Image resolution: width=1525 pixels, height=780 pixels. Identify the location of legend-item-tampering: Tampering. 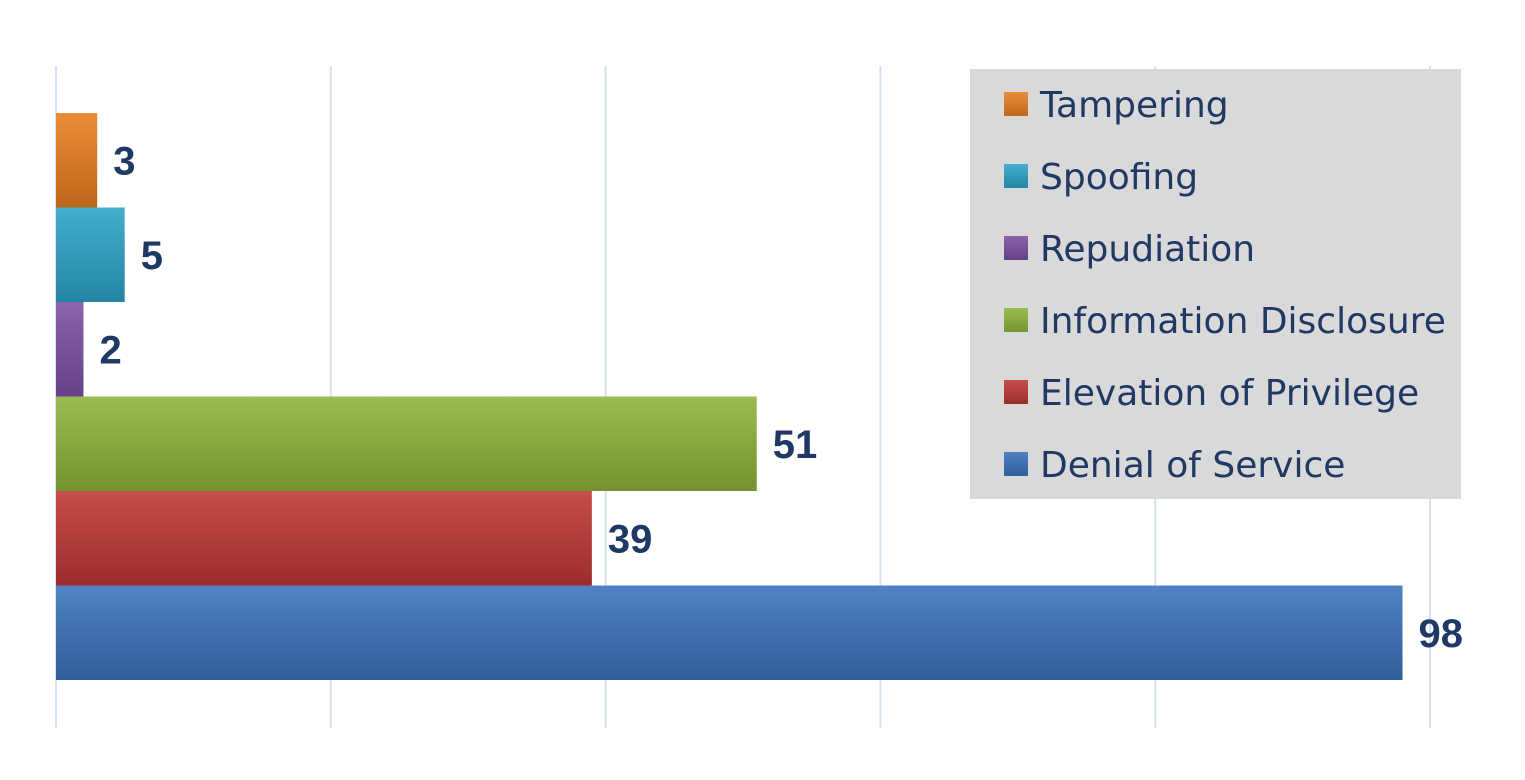
(1116, 105).